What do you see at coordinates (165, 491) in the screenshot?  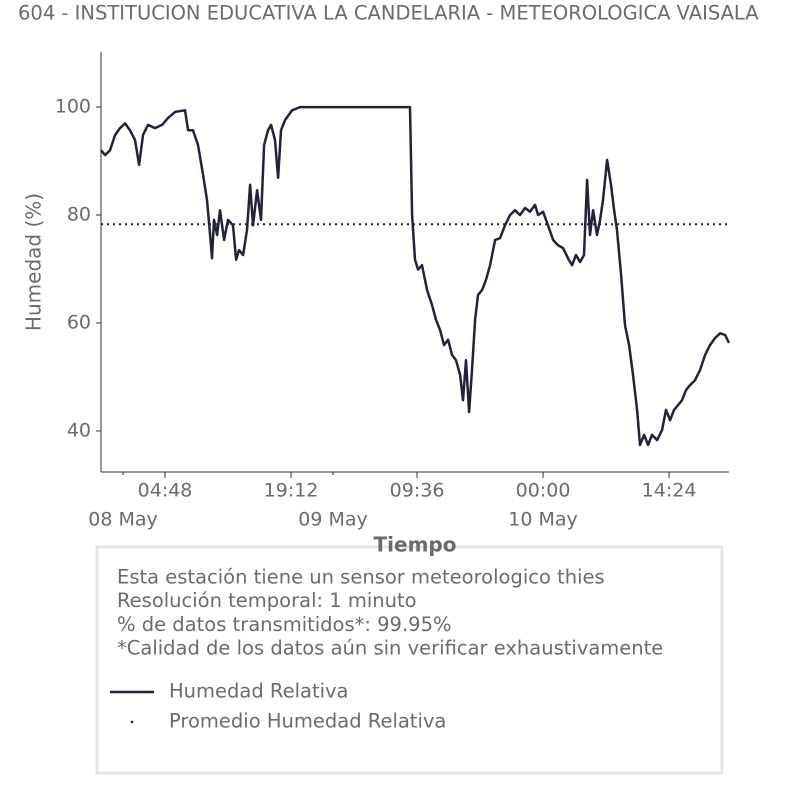 I see `x-tick-label: 04:48` at bounding box center [165, 491].